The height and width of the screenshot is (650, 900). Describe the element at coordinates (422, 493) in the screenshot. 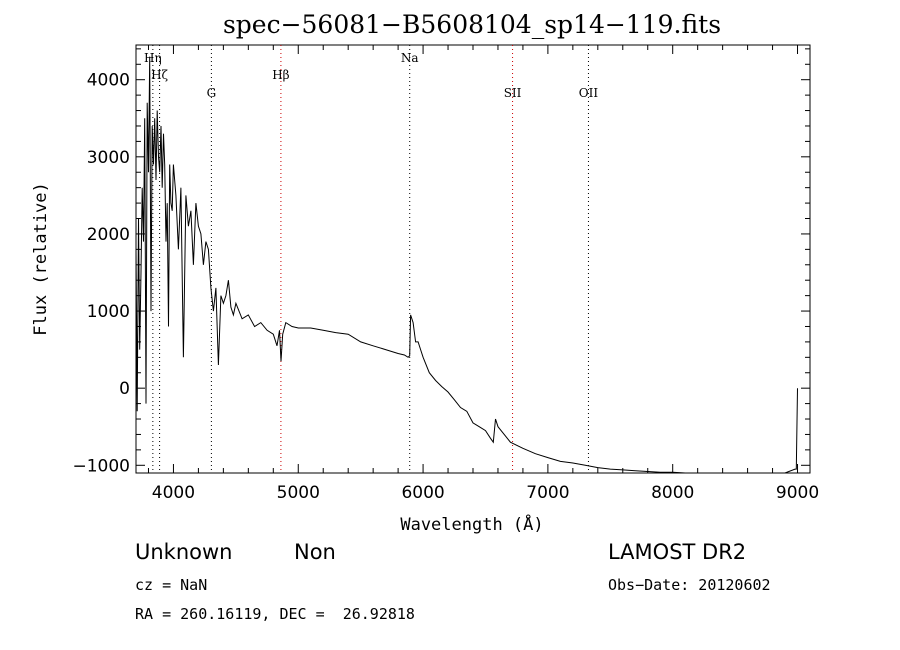

I see `x-tick-label: 6000` at that location.